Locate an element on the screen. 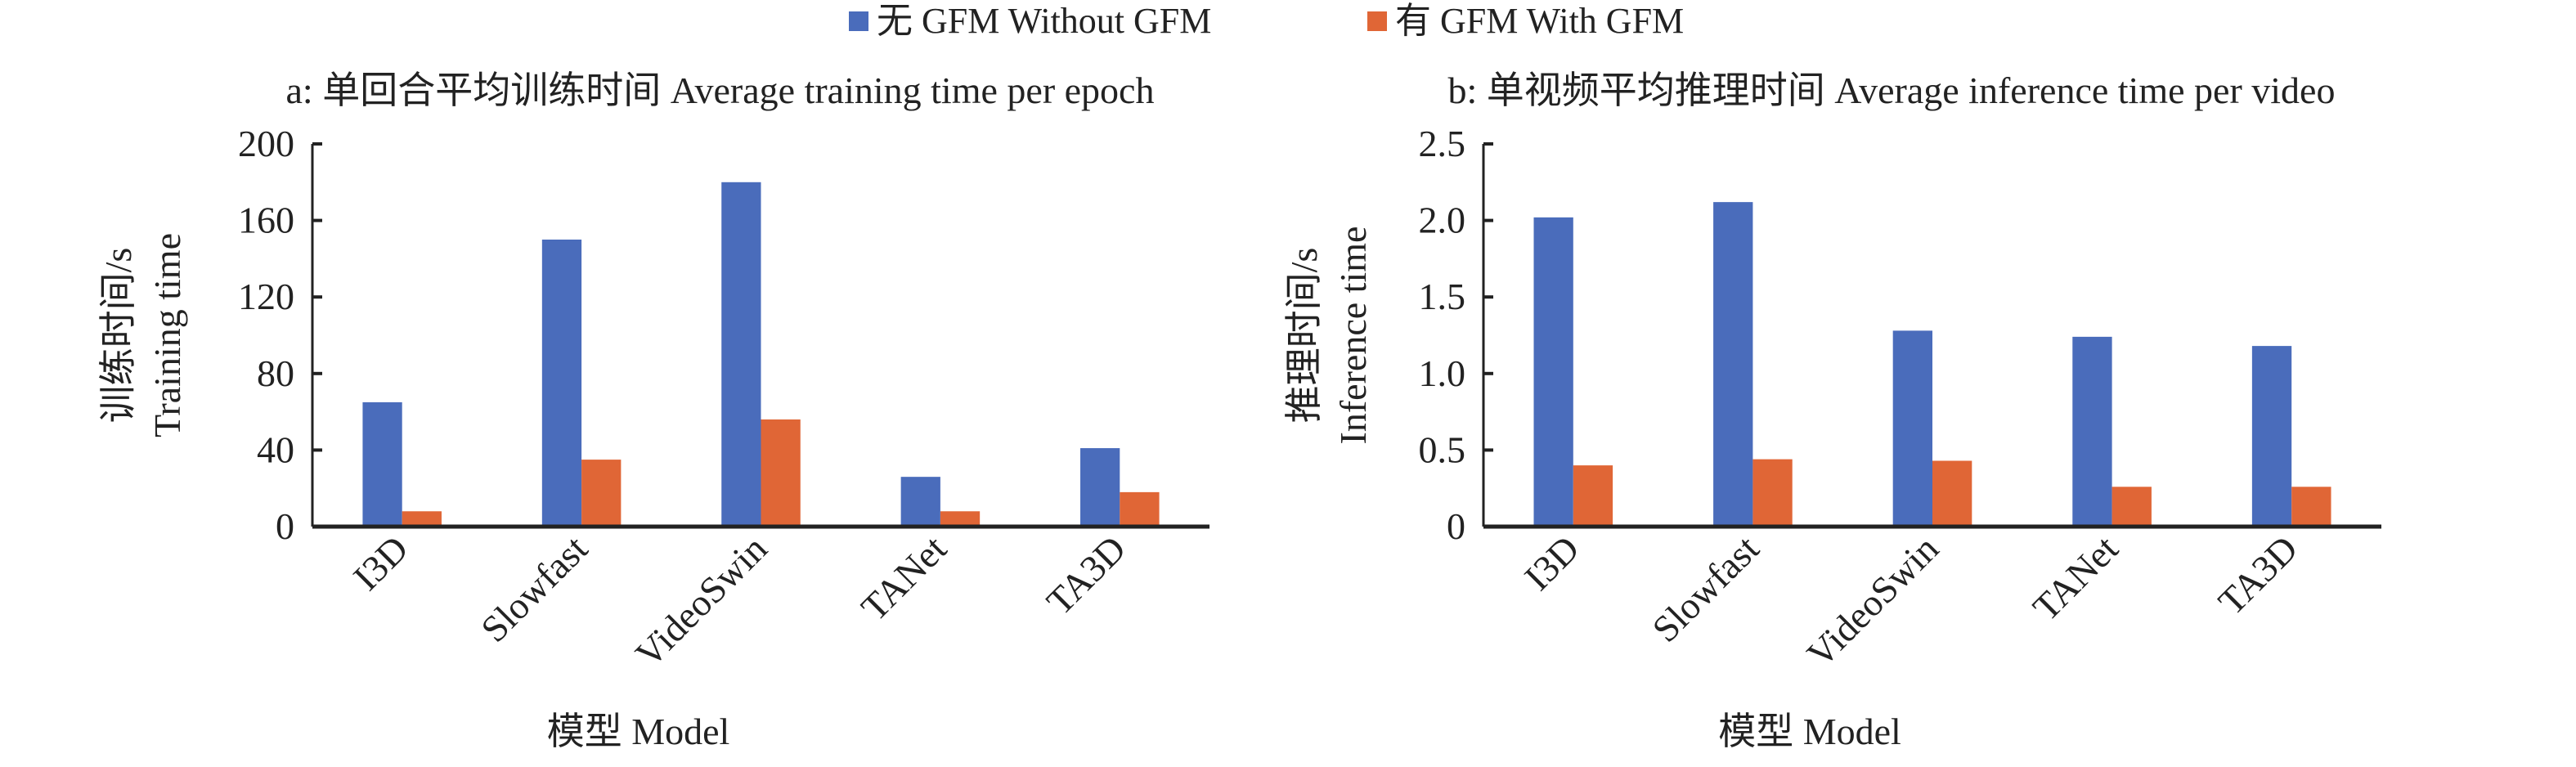 Image resolution: width=2576 pixels, height=767 pixels. legend-label-without-gfm: 无 GFM Without GFM is located at coordinates (1044, 21).